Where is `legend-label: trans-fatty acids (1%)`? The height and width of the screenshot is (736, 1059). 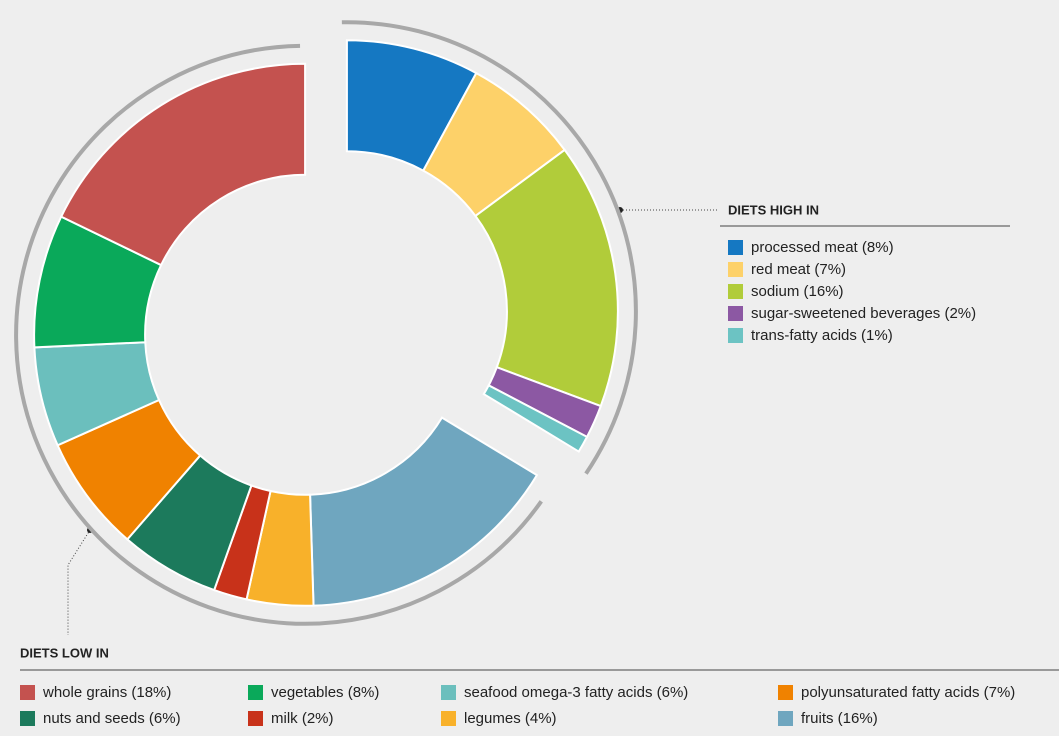
legend-label: trans-fatty acids (1%) is located at coordinates (822, 335).